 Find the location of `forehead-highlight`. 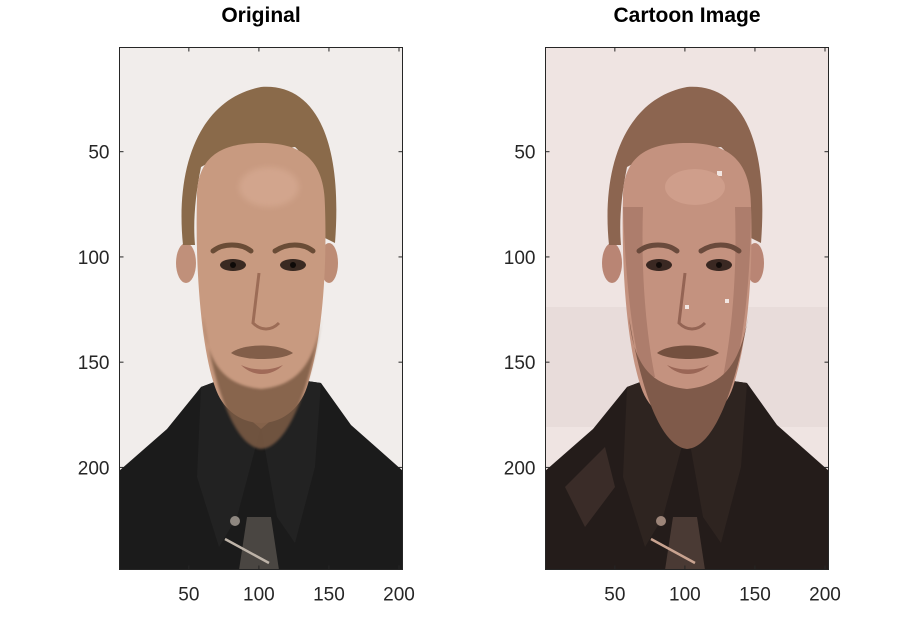

forehead-highlight is located at coordinates (269, 187).